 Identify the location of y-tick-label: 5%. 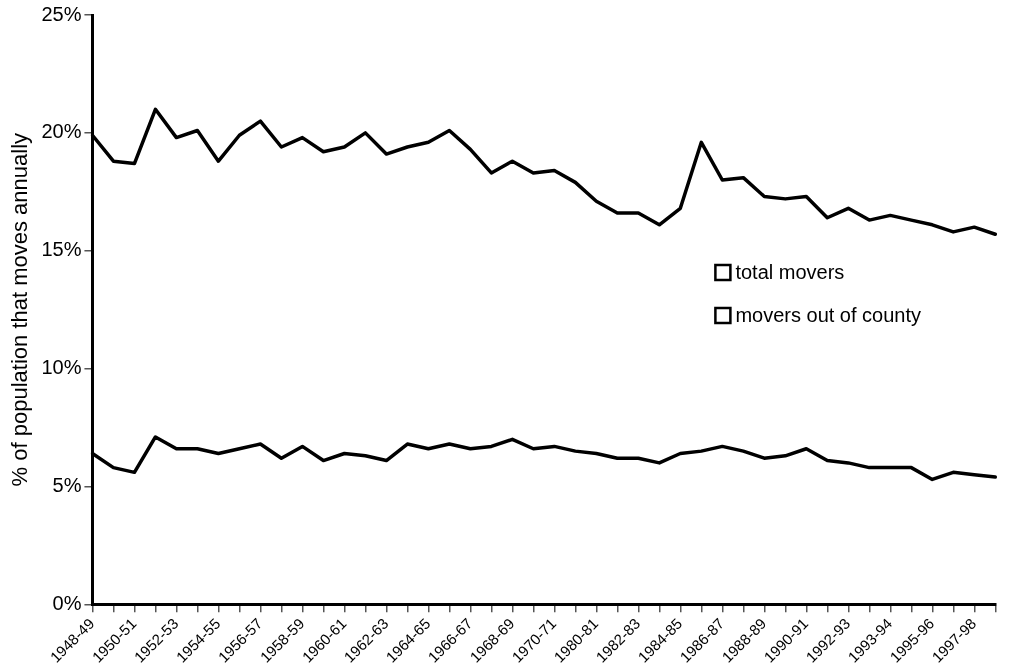
(67, 484).